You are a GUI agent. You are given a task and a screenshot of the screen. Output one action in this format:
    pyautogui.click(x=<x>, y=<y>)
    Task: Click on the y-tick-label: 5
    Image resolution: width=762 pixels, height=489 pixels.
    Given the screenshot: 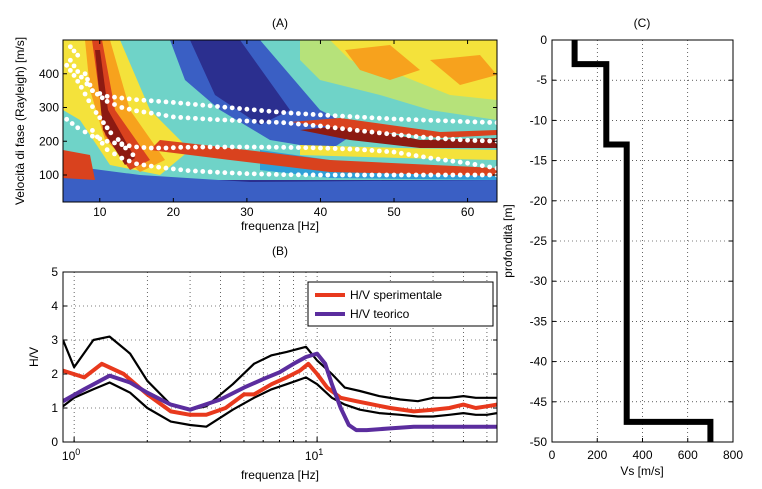 What is the action you would take?
    pyautogui.click(x=54, y=272)
    